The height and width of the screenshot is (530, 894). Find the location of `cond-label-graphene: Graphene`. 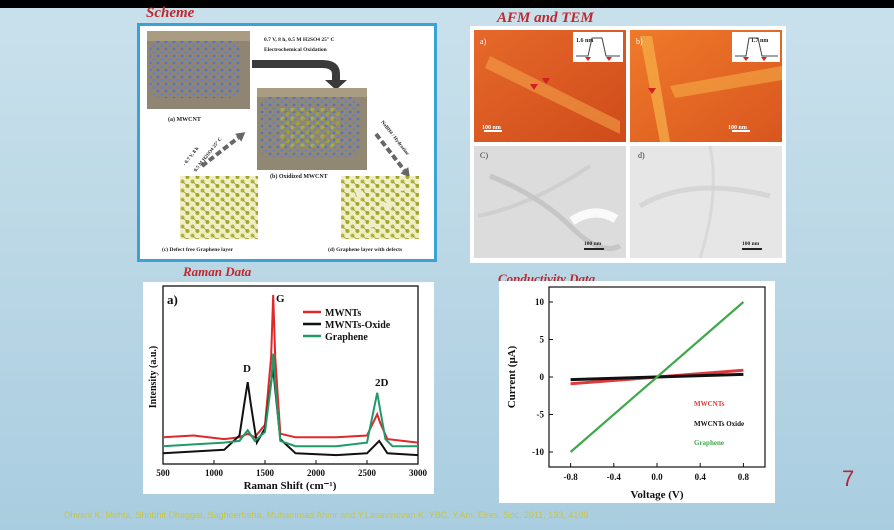

cond-label-graphene: Graphene is located at coordinates (709, 443).